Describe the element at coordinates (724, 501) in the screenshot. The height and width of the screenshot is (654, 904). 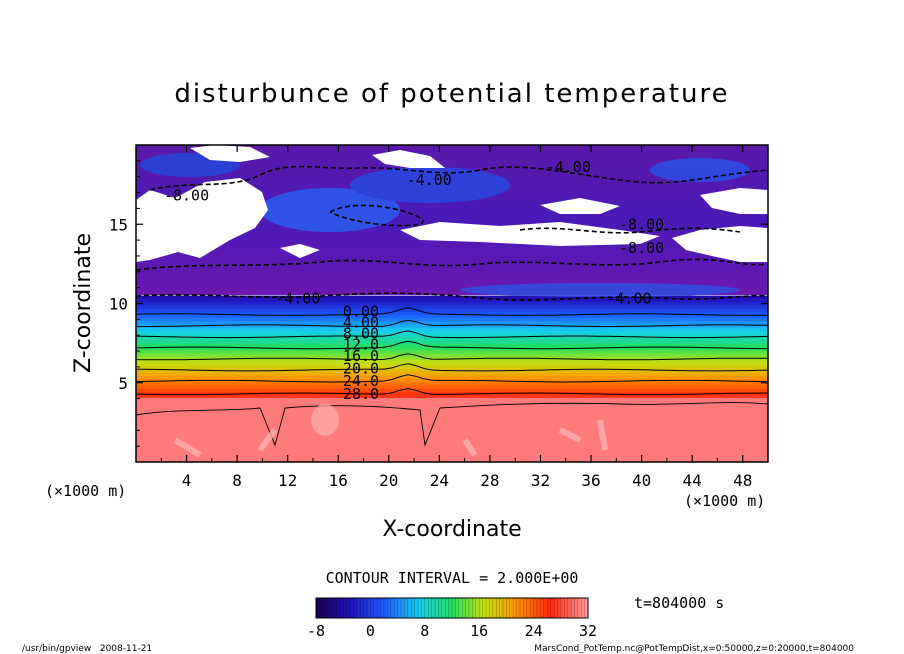
I see `x-unit-label-right: (×1000 m)` at that location.